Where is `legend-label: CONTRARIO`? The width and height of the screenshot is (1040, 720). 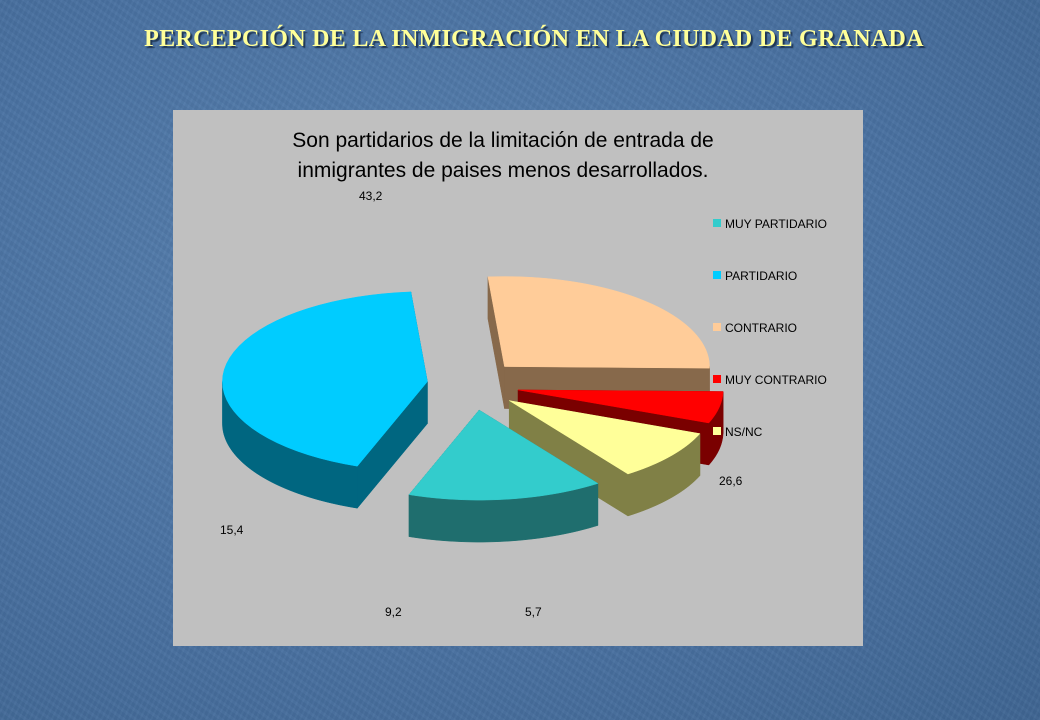 legend-label: CONTRARIO is located at coordinates (761, 328).